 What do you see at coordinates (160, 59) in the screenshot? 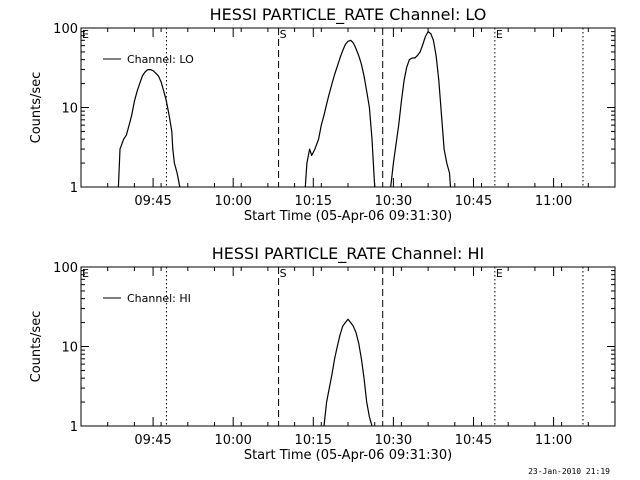
I see `legend-label: Channel: LO` at bounding box center [160, 59].